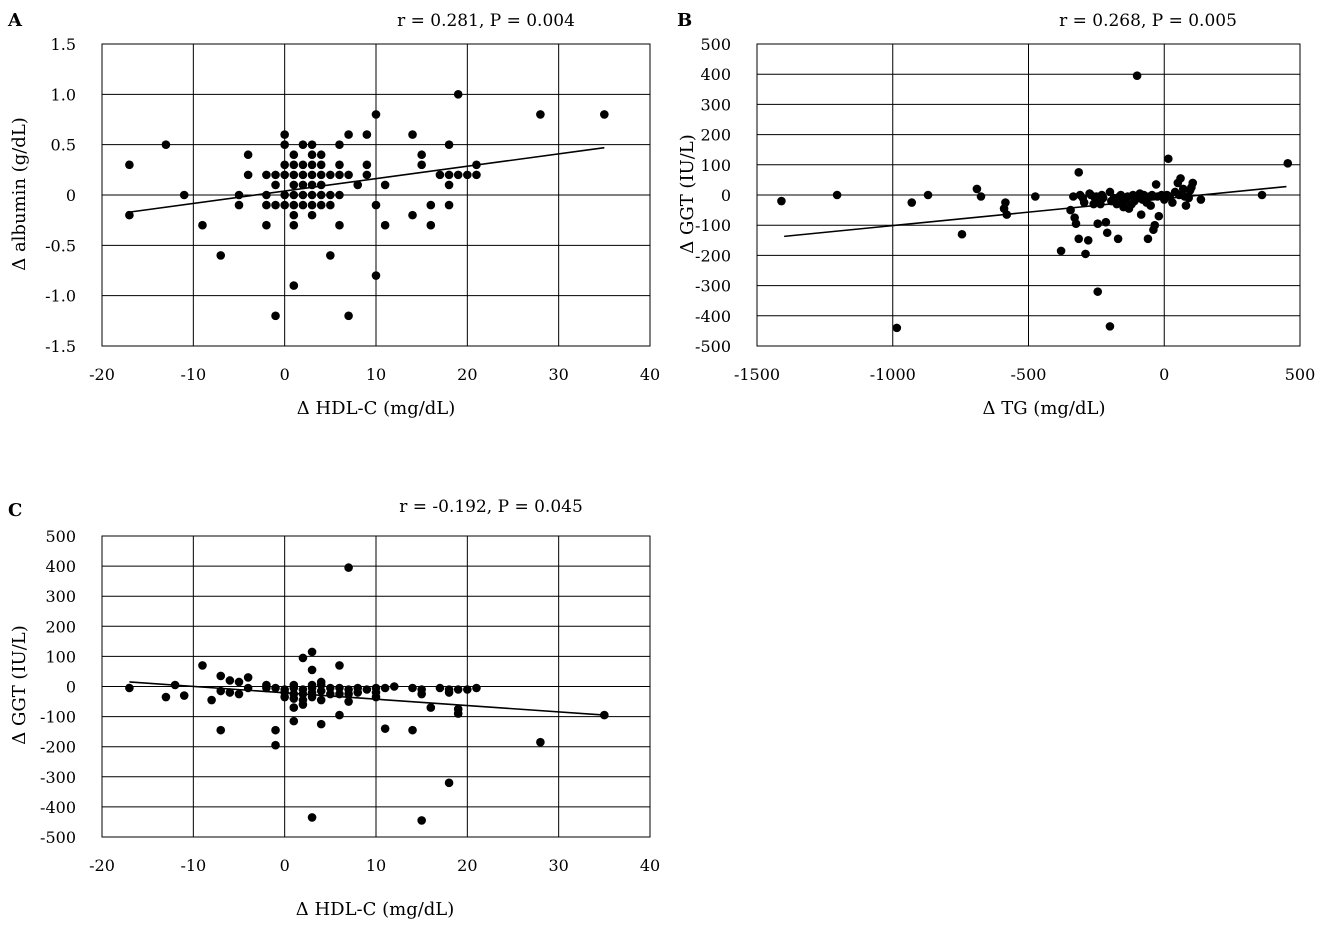  What do you see at coordinates (757, 374) in the screenshot?
I see `panel-b-x-tick-label: -1500` at bounding box center [757, 374].